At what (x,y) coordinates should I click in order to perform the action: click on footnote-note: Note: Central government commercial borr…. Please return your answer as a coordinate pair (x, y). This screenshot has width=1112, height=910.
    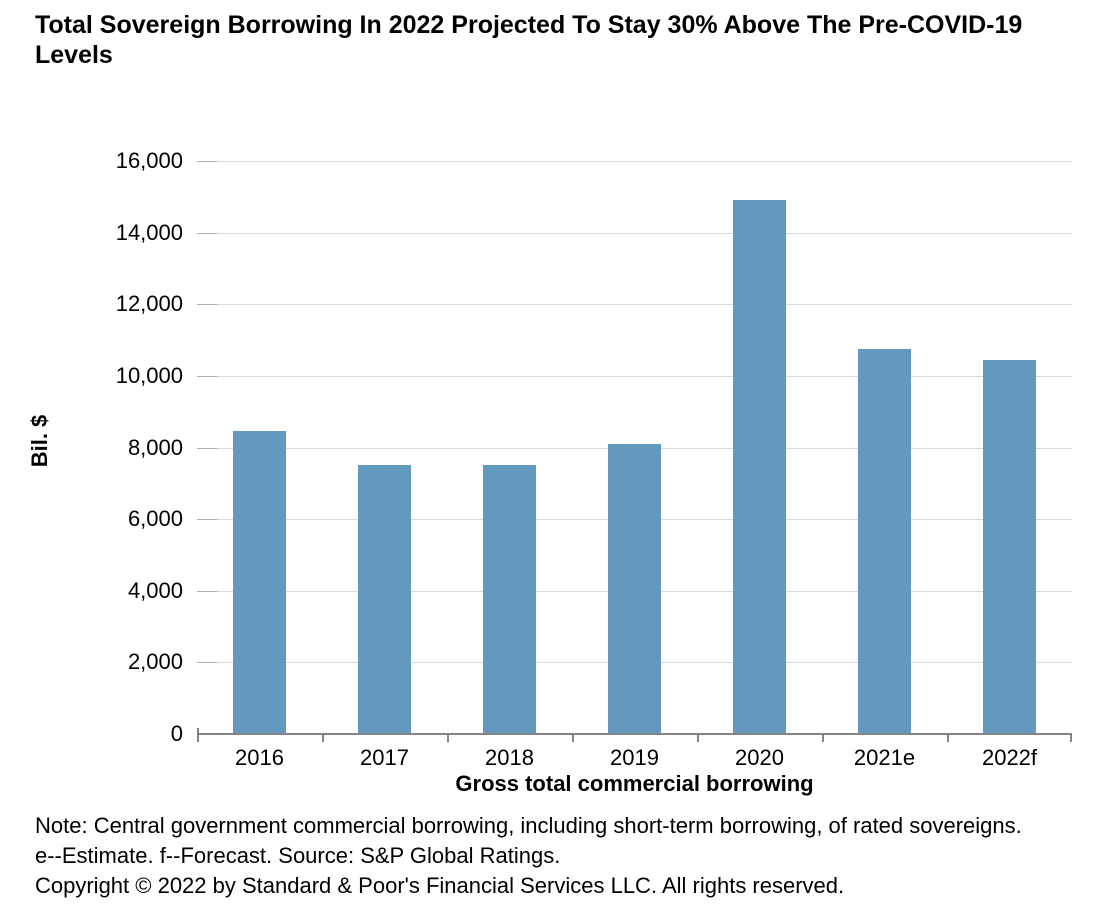
    Looking at the image, I should click on (528, 825).